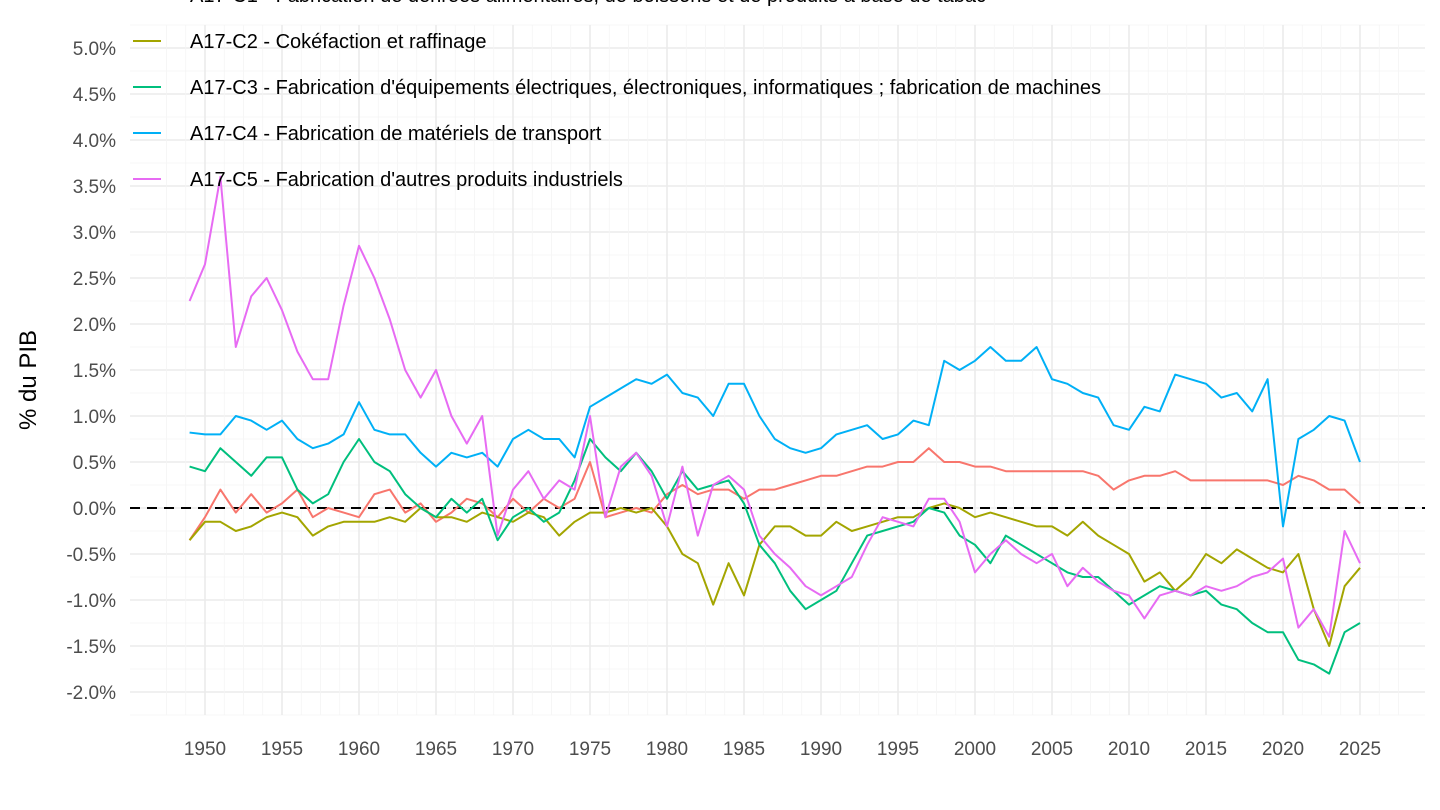 This screenshot has width=1440, height=810. I want to click on y-tick-label: 3.5%, so click(94, 187).